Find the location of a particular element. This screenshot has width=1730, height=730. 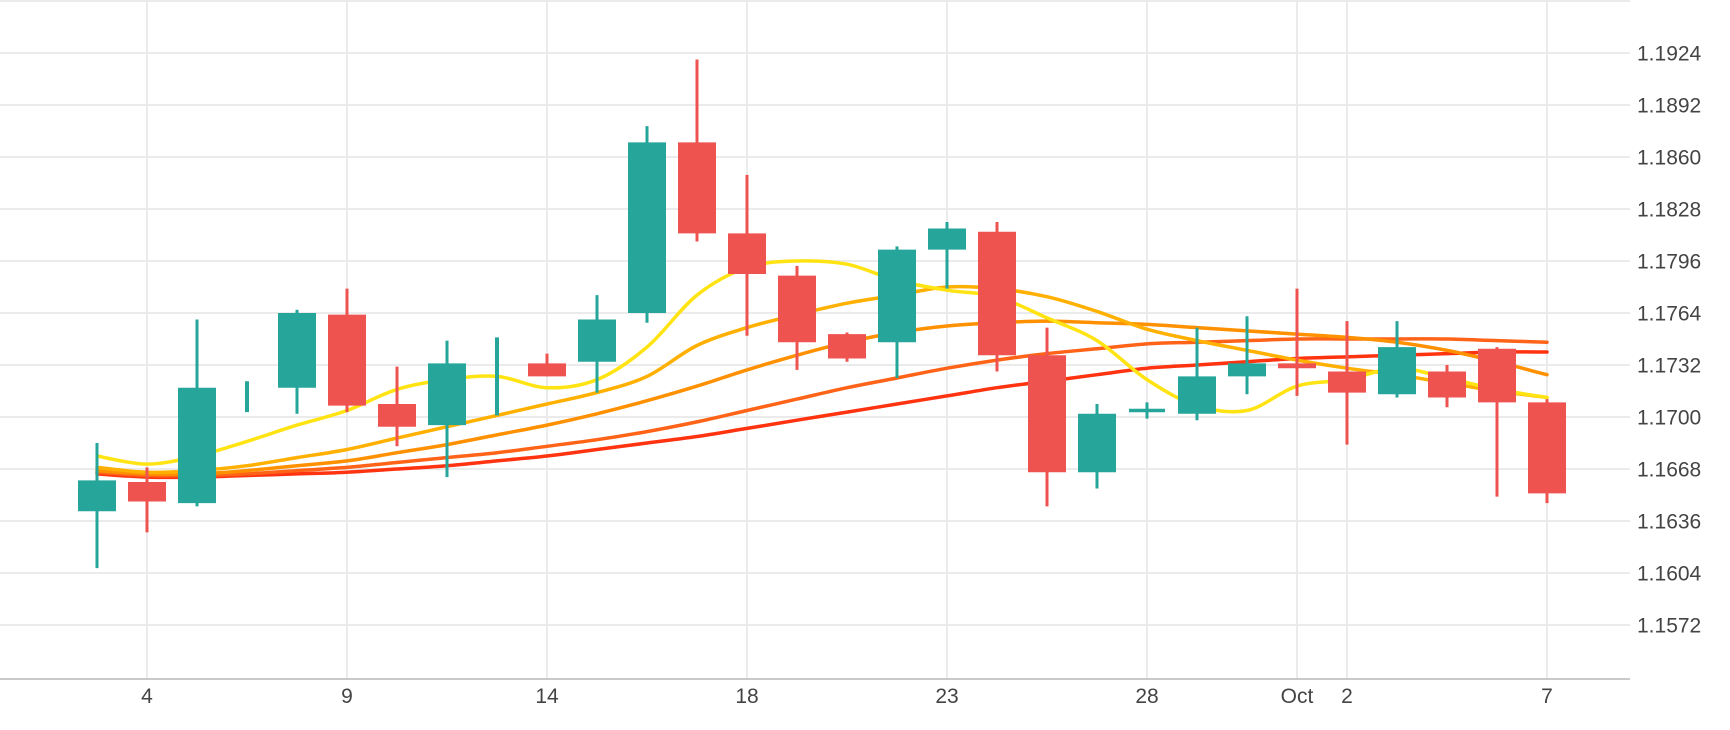

x-axis-tick-label: 9 is located at coordinates (347, 696).